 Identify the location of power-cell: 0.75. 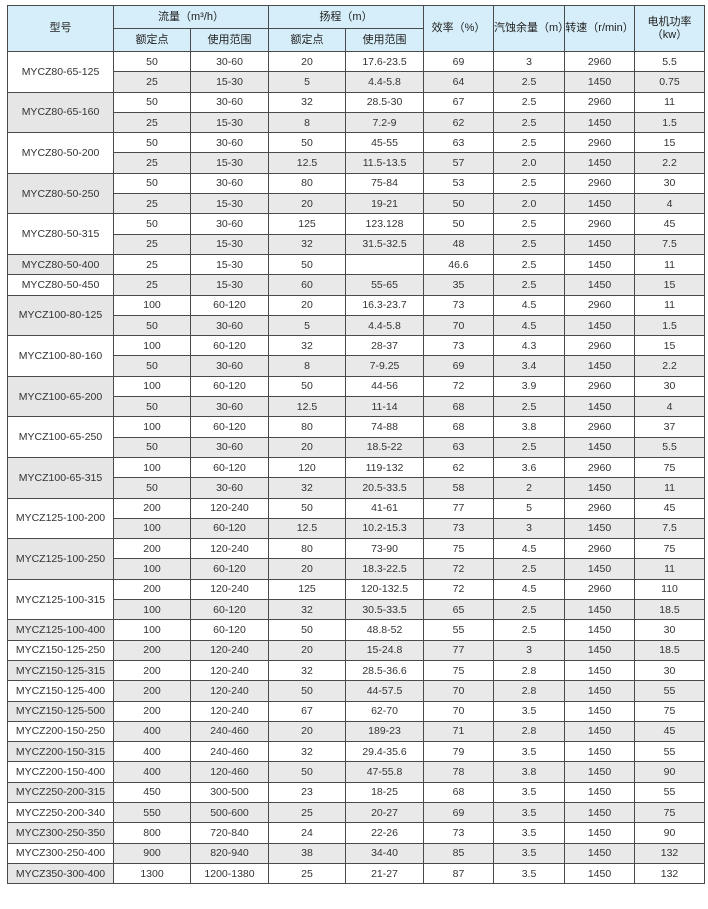
(670, 82).